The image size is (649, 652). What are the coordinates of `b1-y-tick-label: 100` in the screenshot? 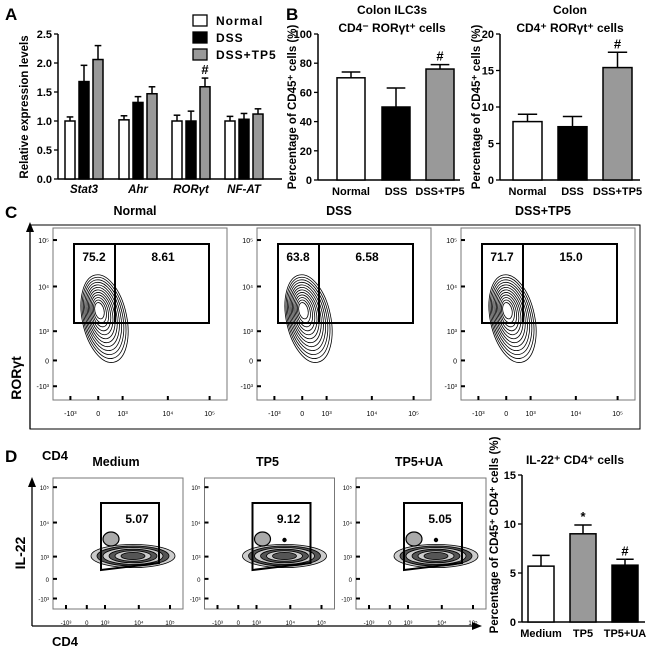 It's located at (303, 35).